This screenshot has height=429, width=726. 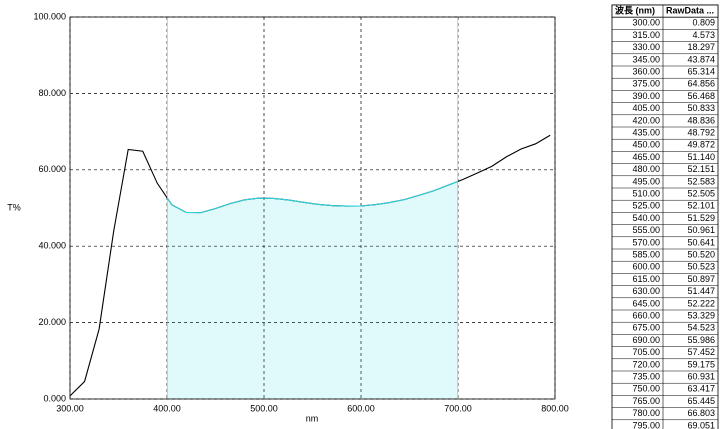 What do you see at coordinates (646, 389) in the screenshot?
I see `table-cell: 750.00` at bounding box center [646, 389].